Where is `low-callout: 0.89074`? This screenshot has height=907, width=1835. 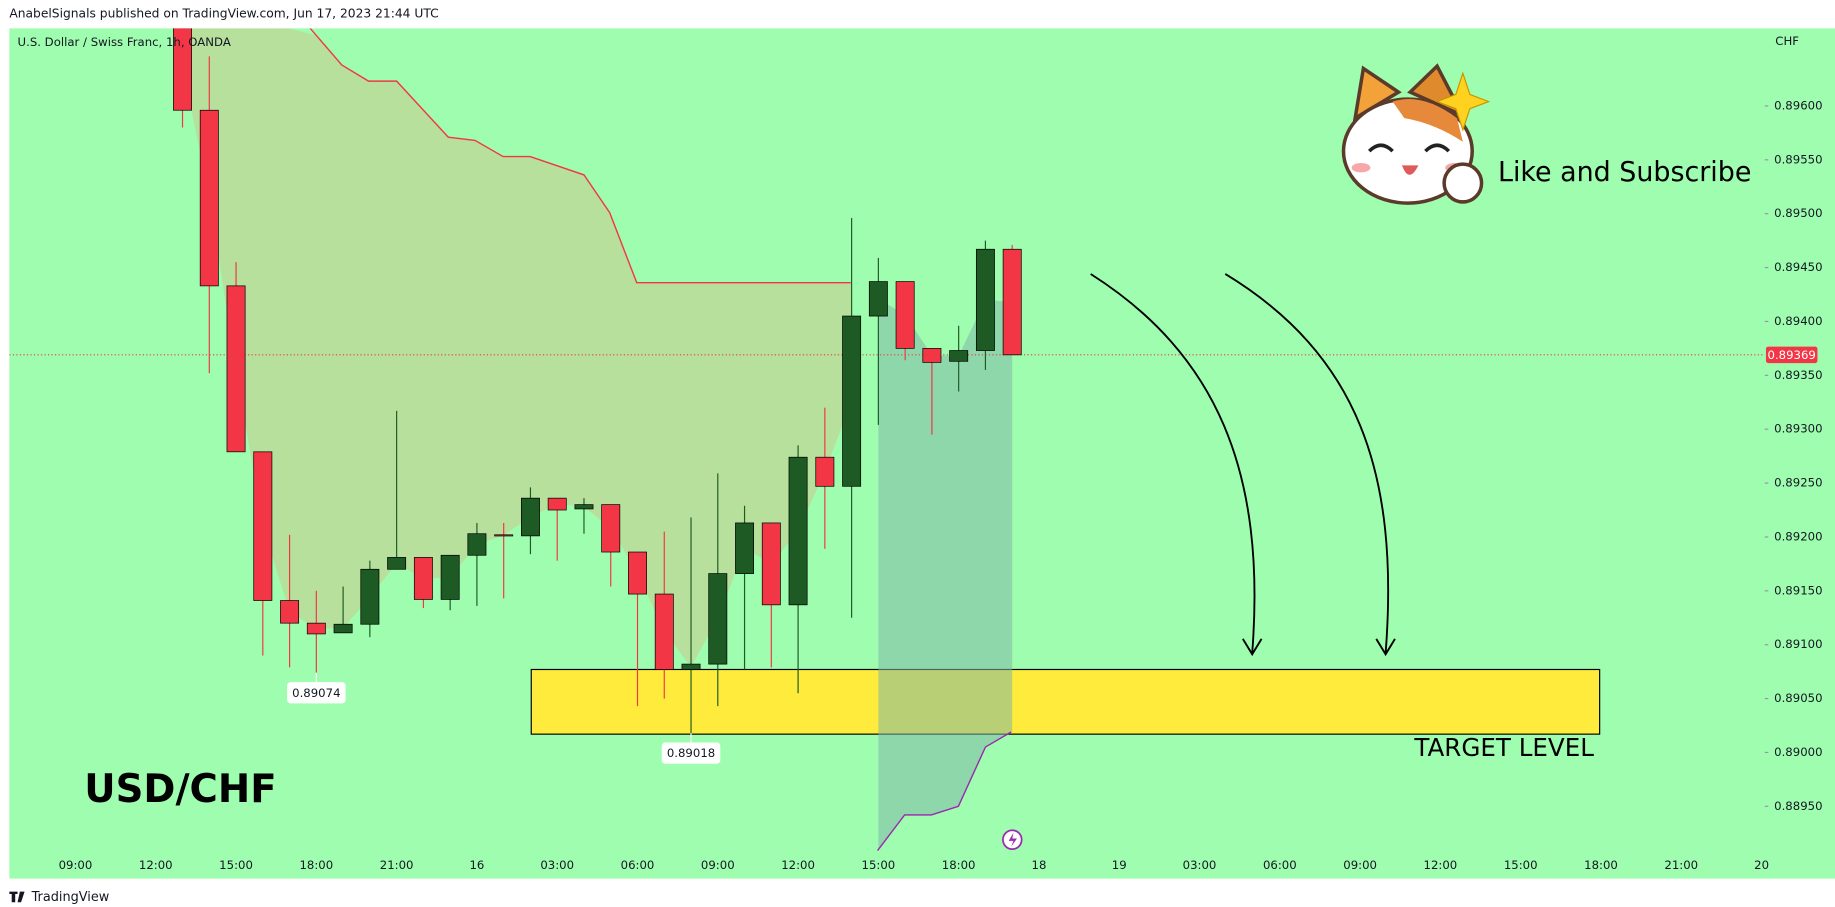 low-callout: 0.89074 is located at coordinates (316, 688).